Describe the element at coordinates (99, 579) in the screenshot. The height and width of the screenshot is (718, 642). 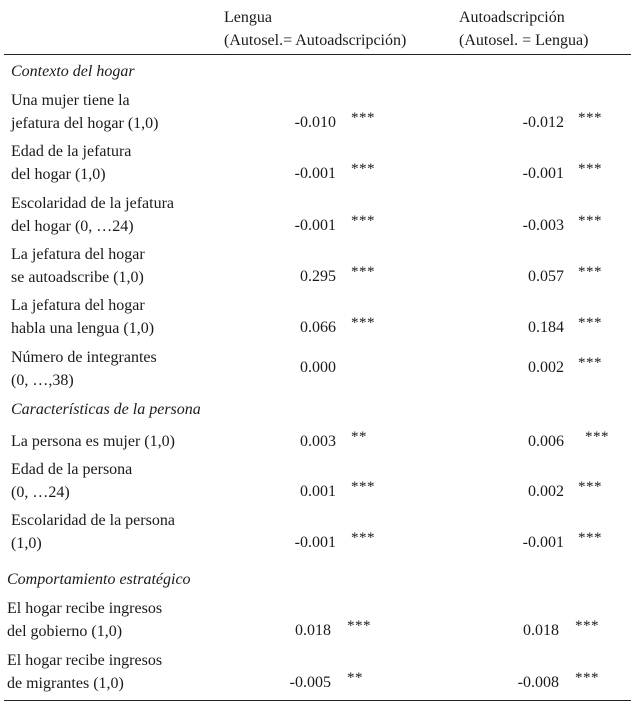
I see `section-title-comportamiento: Comportamiento estratégico` at that location.